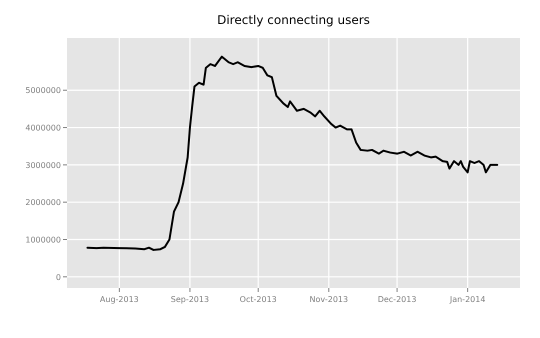 Image resolution: width=540 pixels, height=338 pixels. I want to click on y-tick-label: 2000000, so click(43, 203).